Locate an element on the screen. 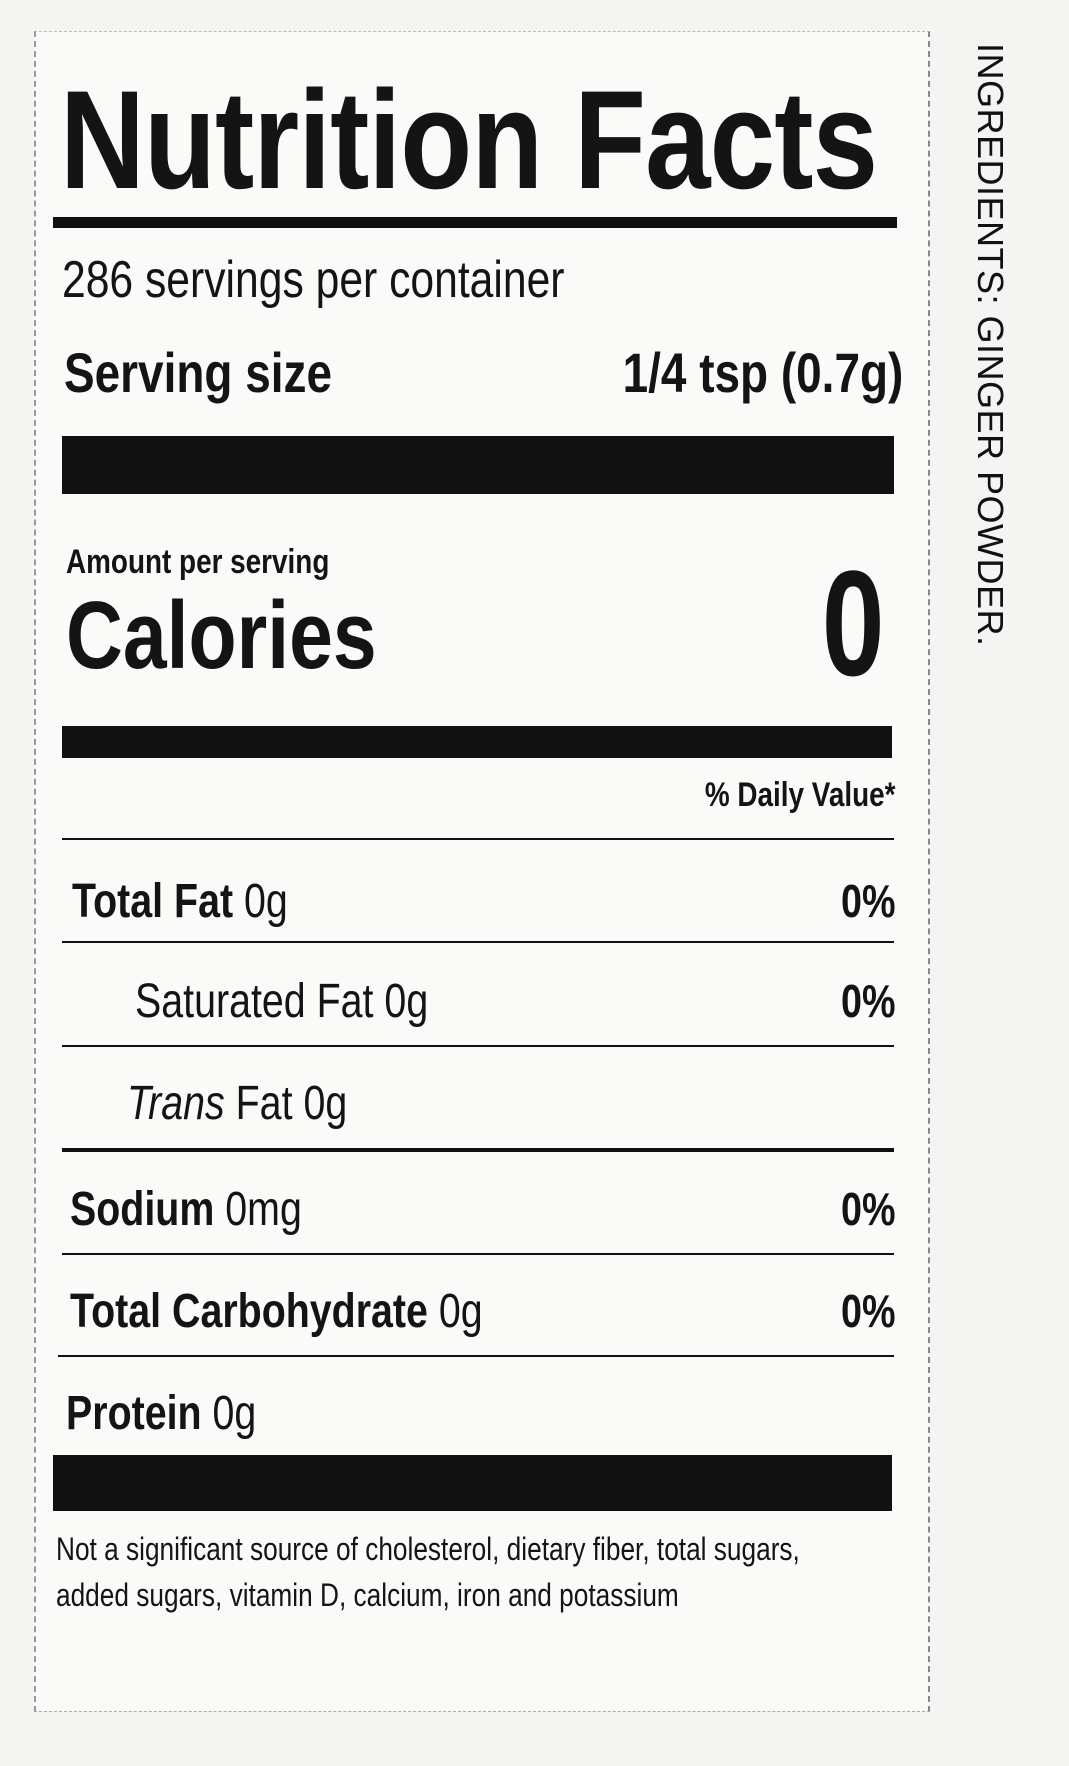 The width and height of the screenshot is (1069, 1766). nutrient-row-saturated-fat: Saturated Fat 0g is located at coordinates (282, 1001).